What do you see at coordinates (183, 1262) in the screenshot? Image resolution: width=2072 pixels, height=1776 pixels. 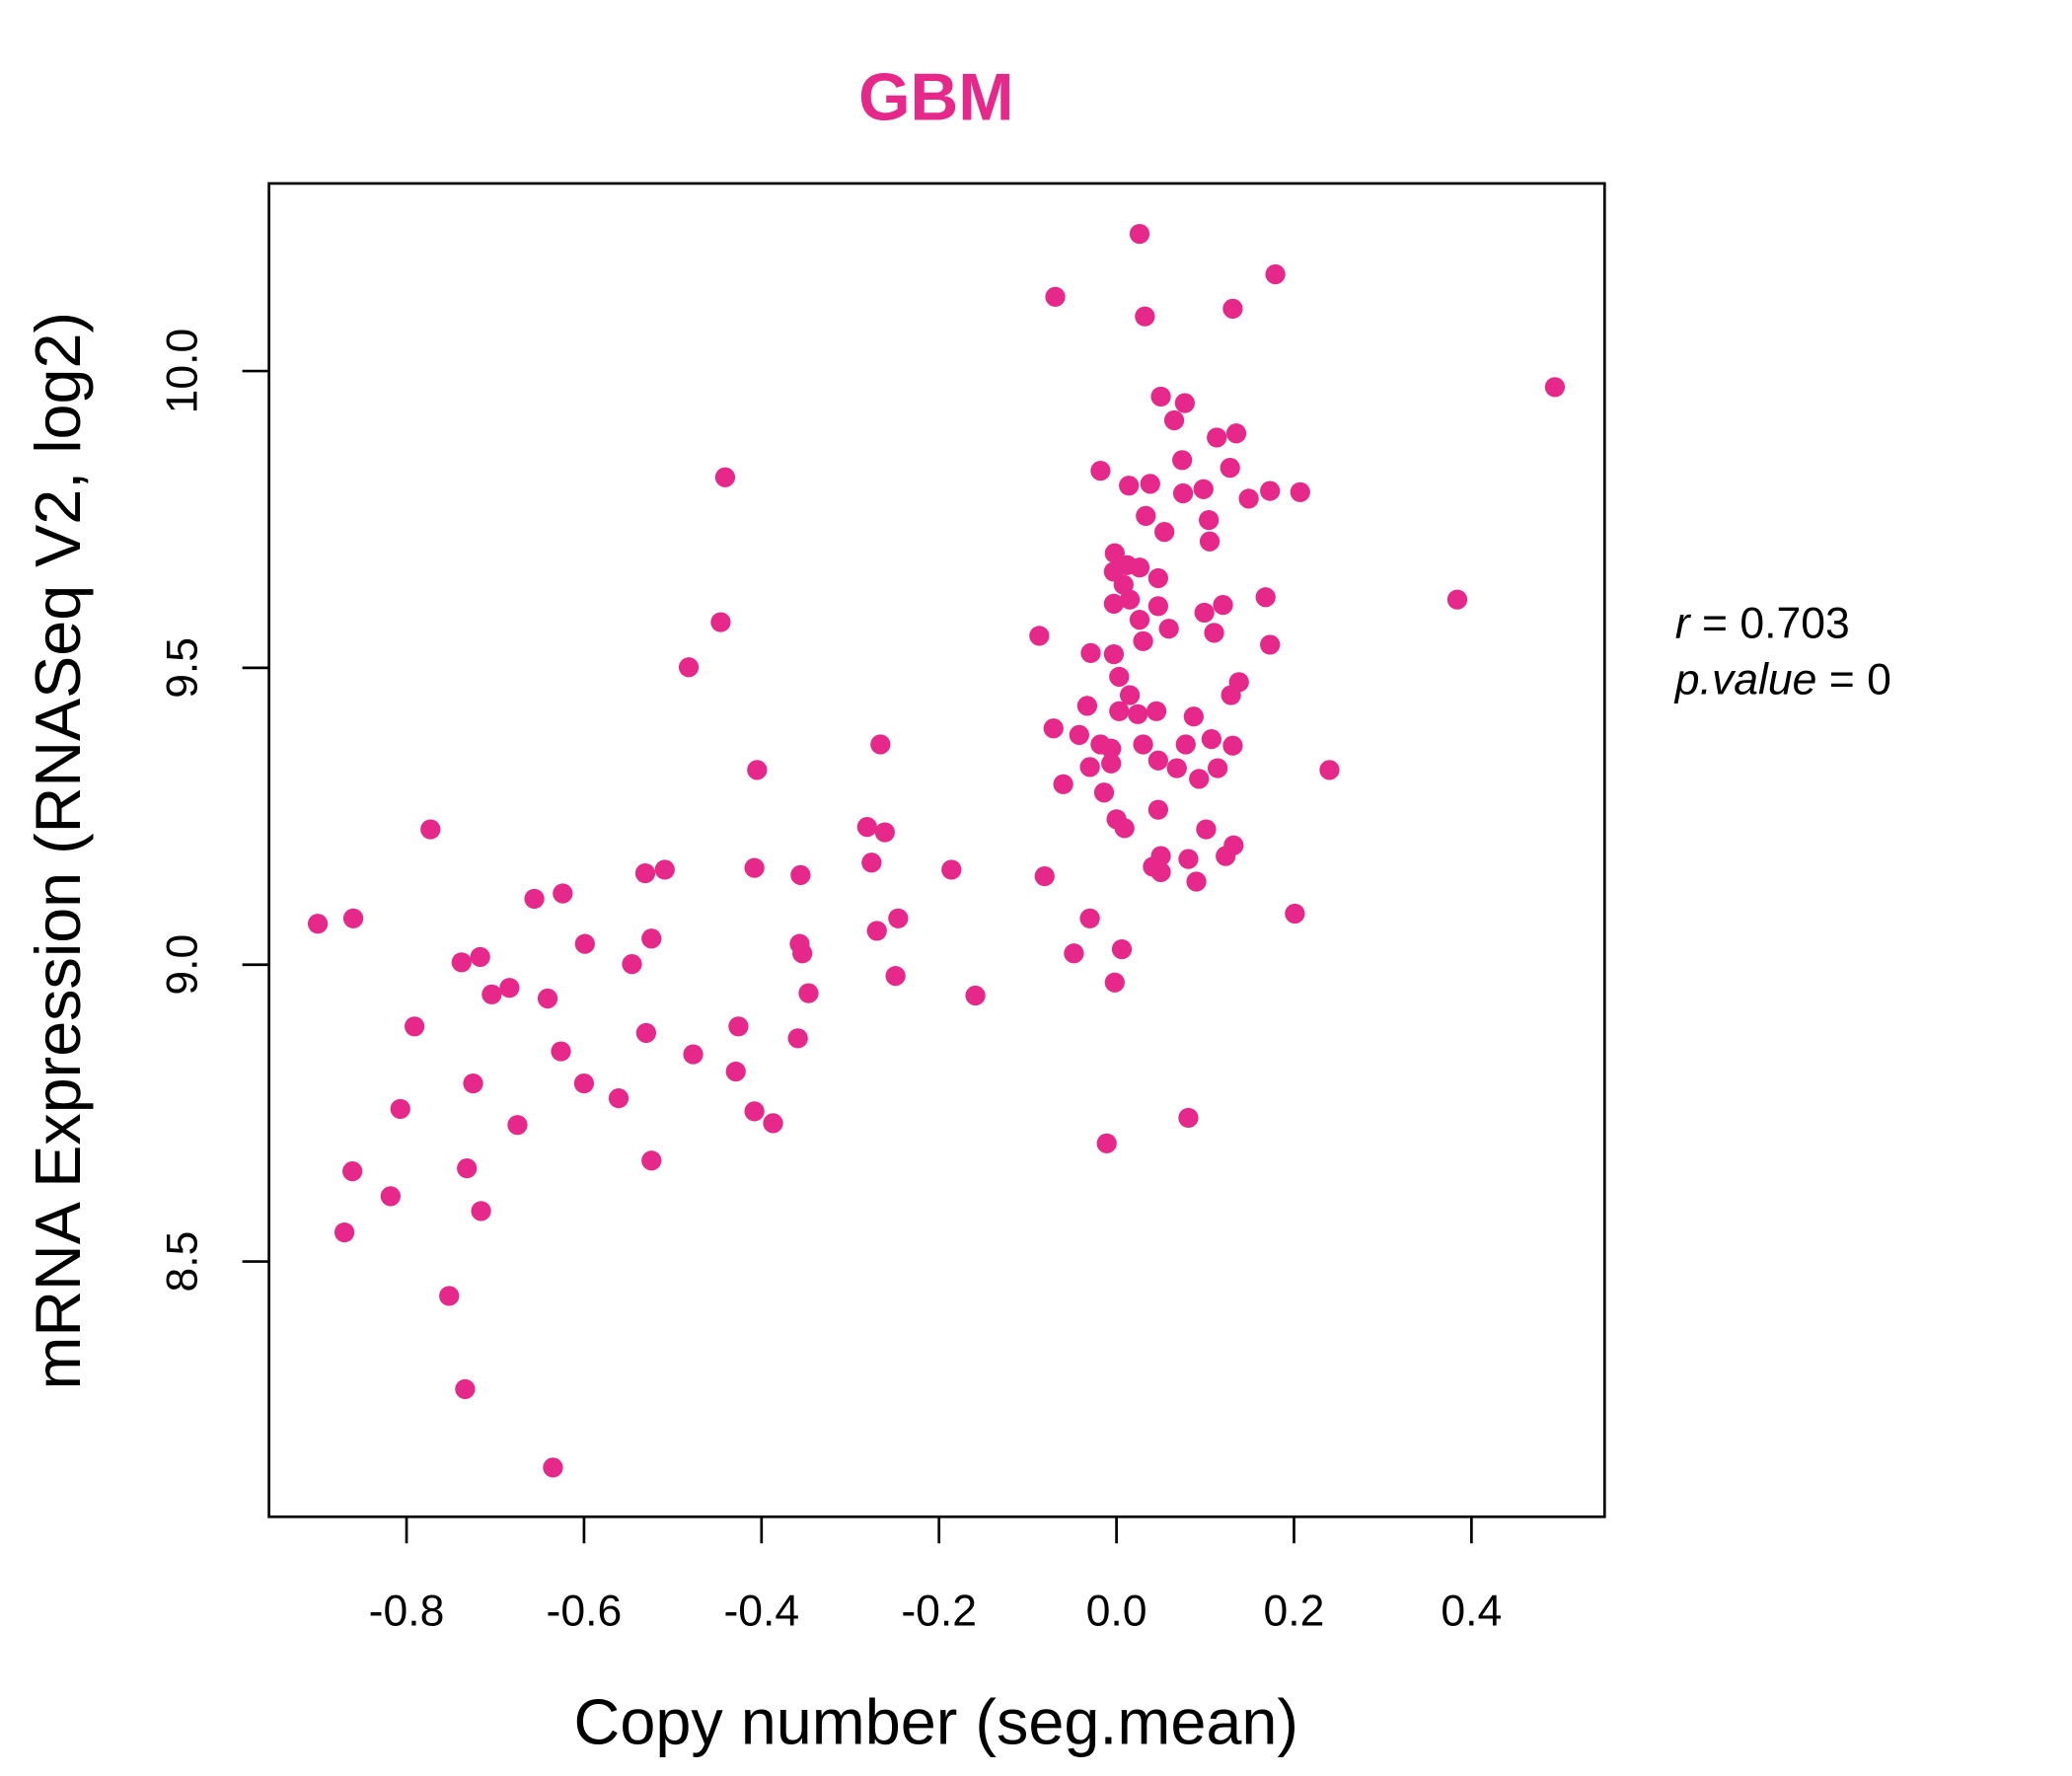 I see `y-tick-label: 8.5` at bounding box center [183, 1262].